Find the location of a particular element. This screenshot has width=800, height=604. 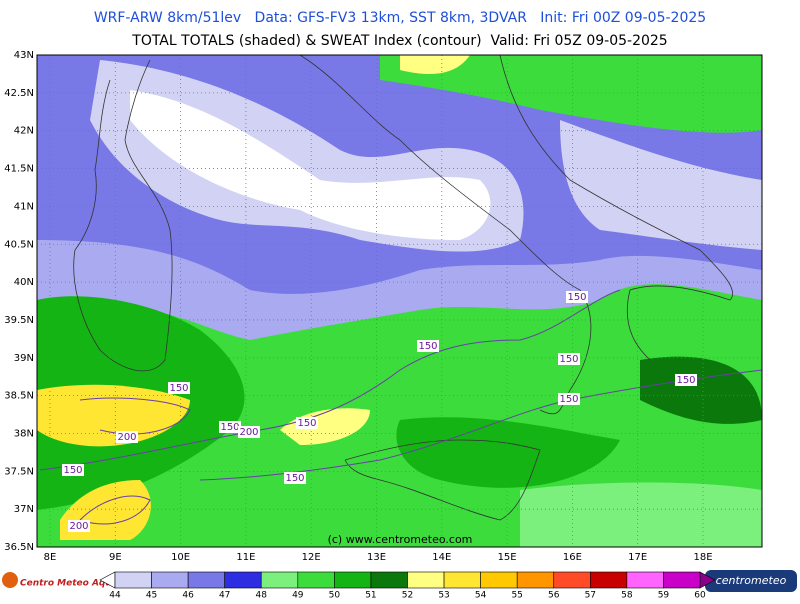

colorbar-label: 49 is located at coordinates (298, 596).